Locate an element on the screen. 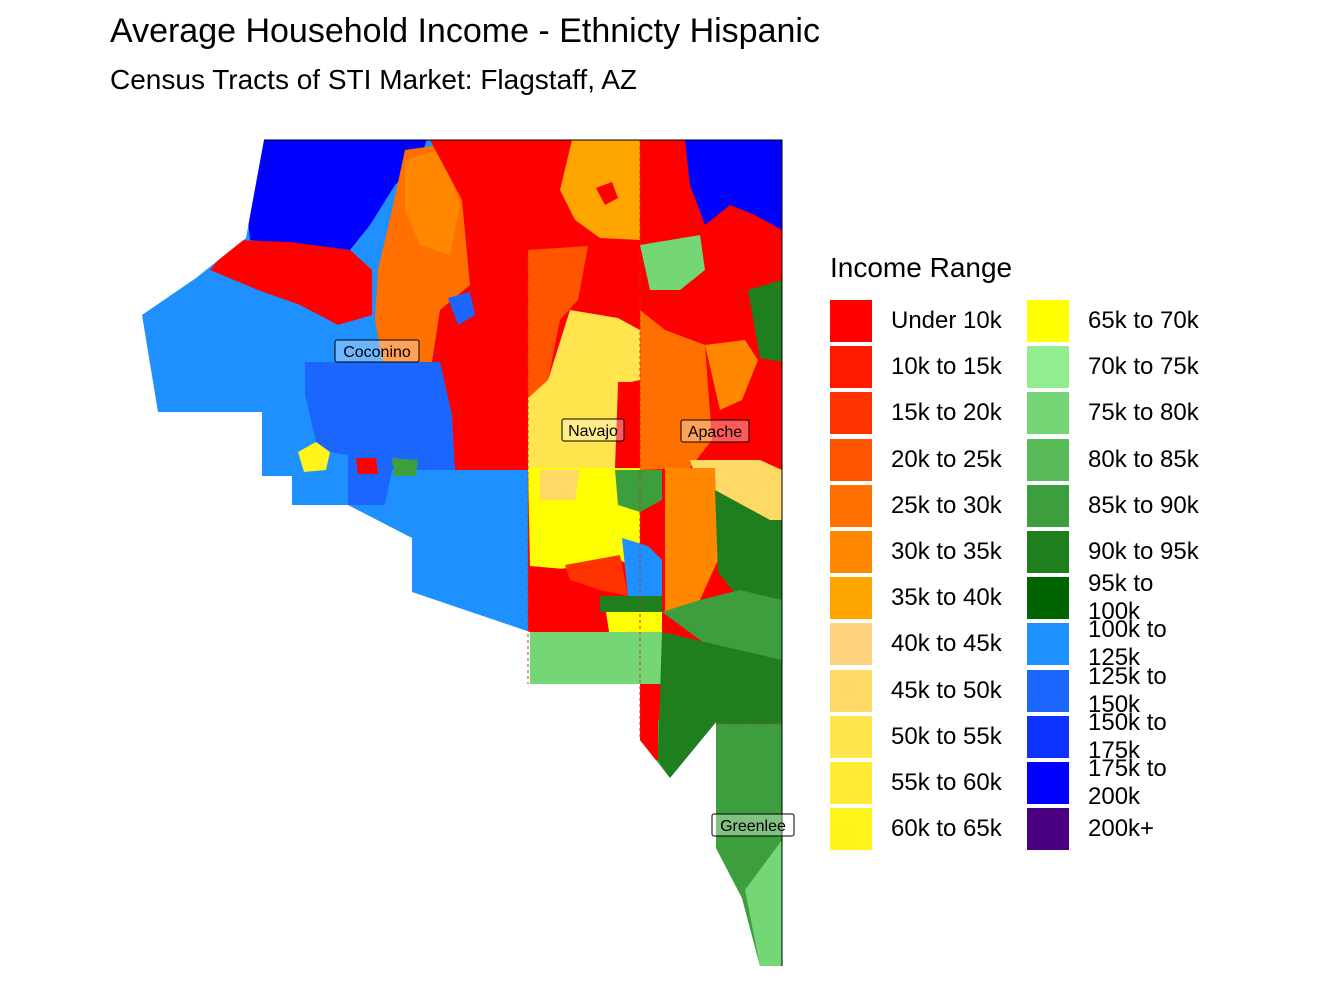  legend-item: 20k to 25k is located at coordinates (920, 460).